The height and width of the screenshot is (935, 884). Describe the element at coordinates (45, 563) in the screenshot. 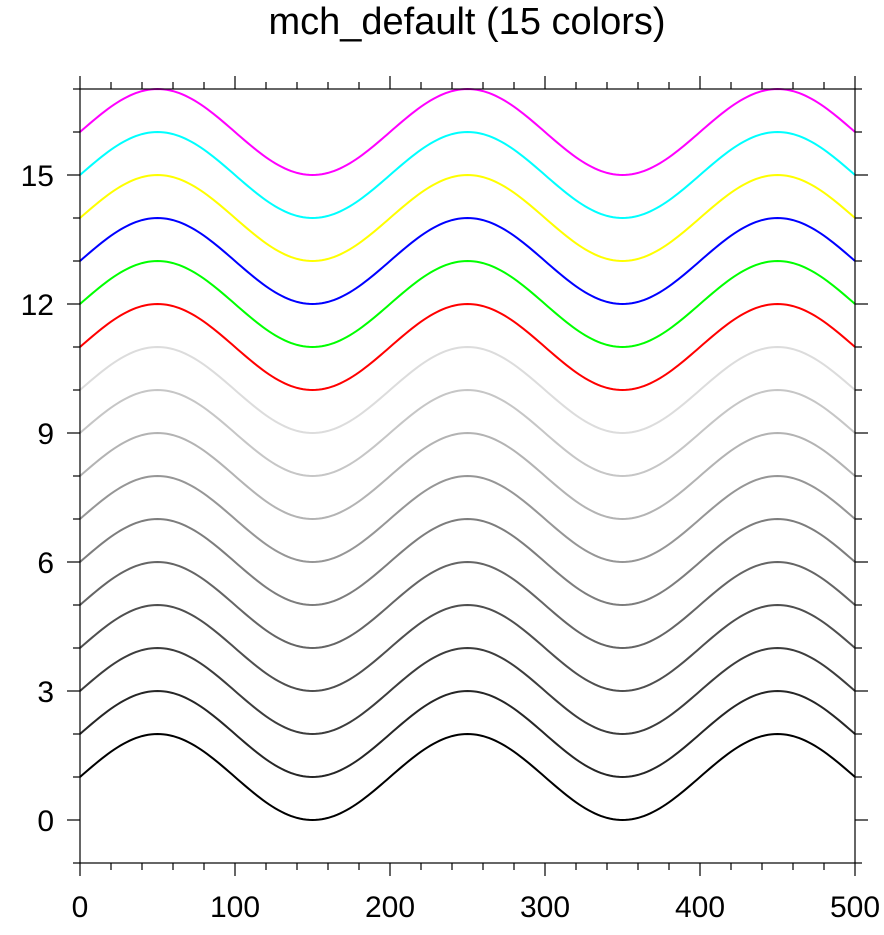

I see `y-tick-label: 6` at that location.